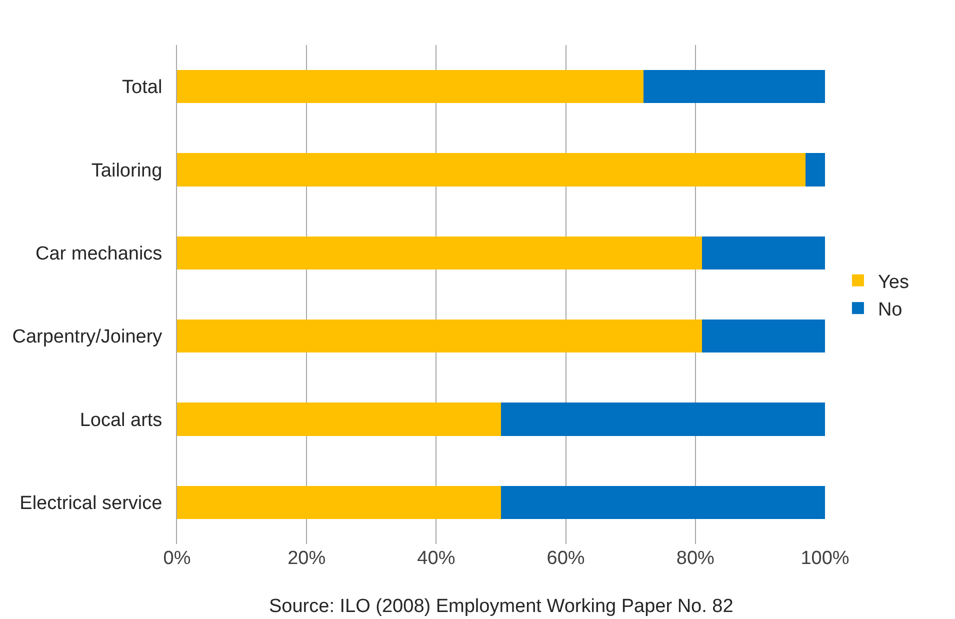  What do you see at coordinates (177, 558) in the screenshot?
I see `x-tick-label: 0%` at bounding box center [177, 558].